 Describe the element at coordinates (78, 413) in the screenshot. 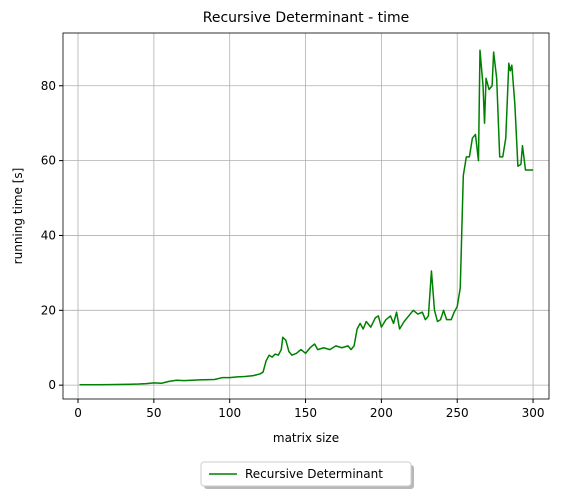

I see `x-tick-label: 0` at that location.